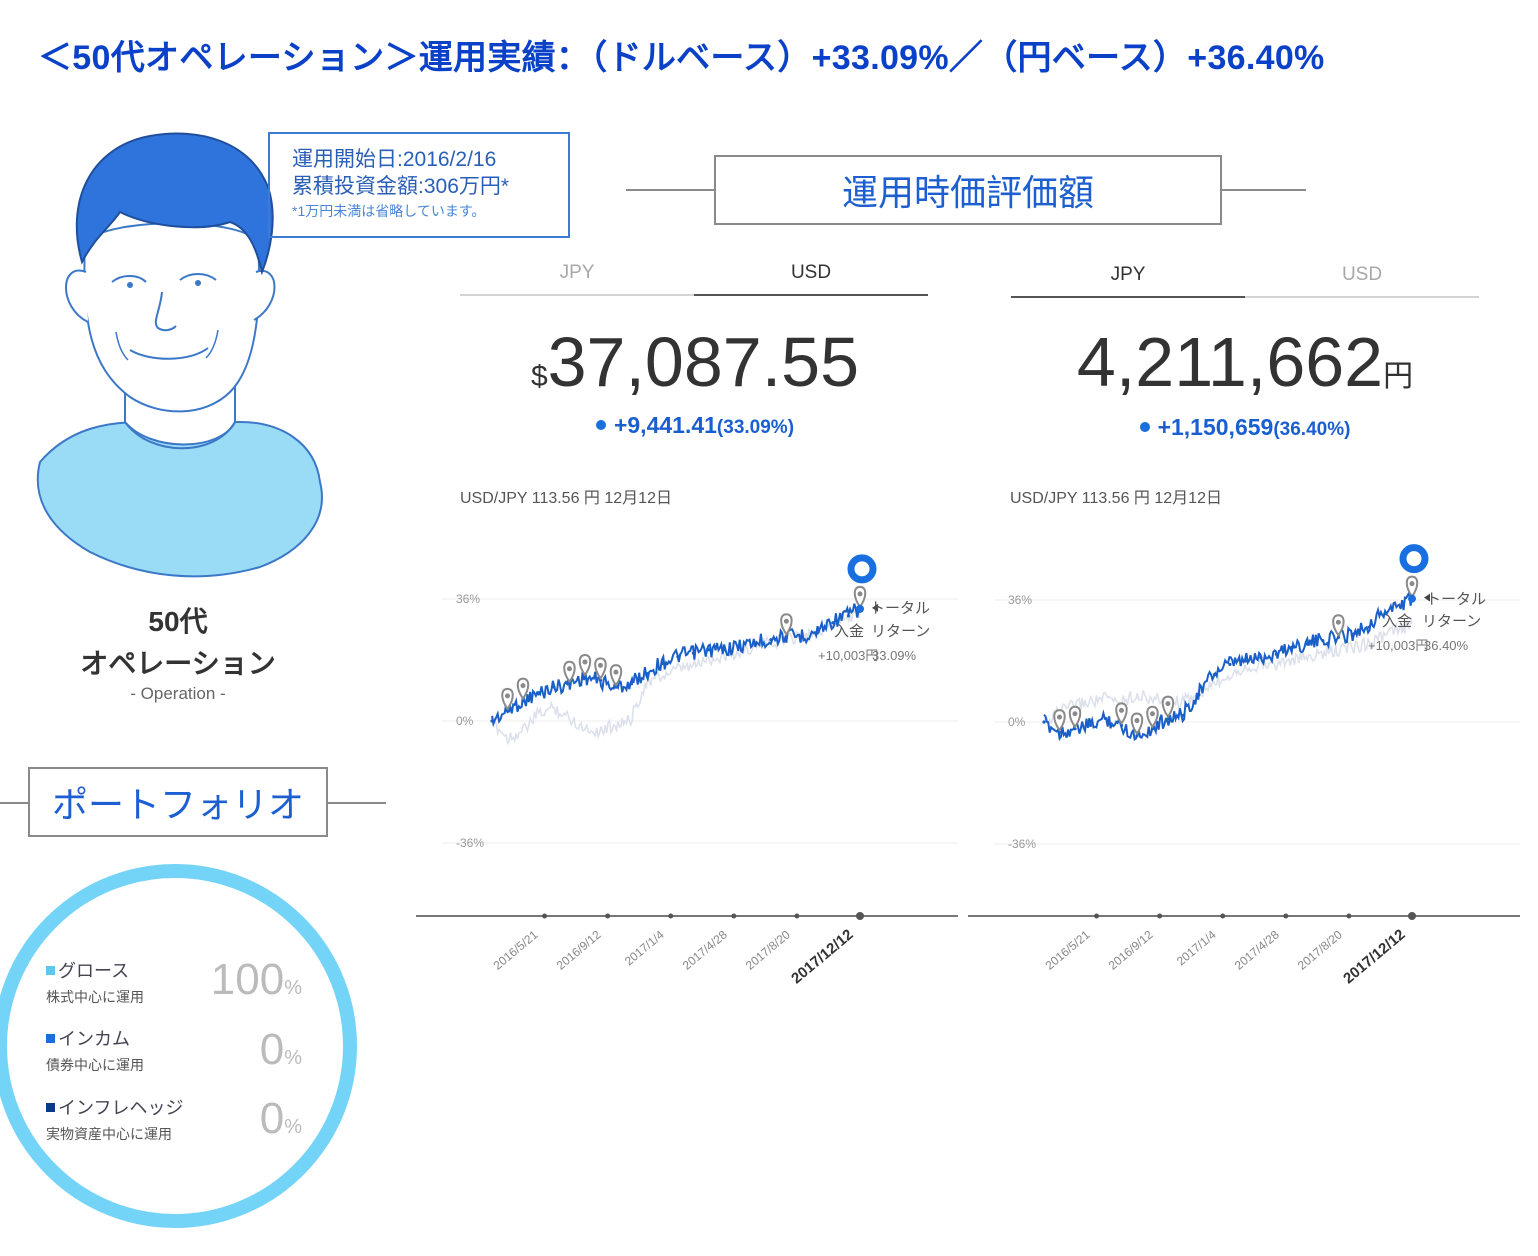 This screenshot has height=1256, width=1538. What do you see at coordinates (50, 1038) in the screenshot?
I see `income-swatch` at bounding box center [50, 1038].